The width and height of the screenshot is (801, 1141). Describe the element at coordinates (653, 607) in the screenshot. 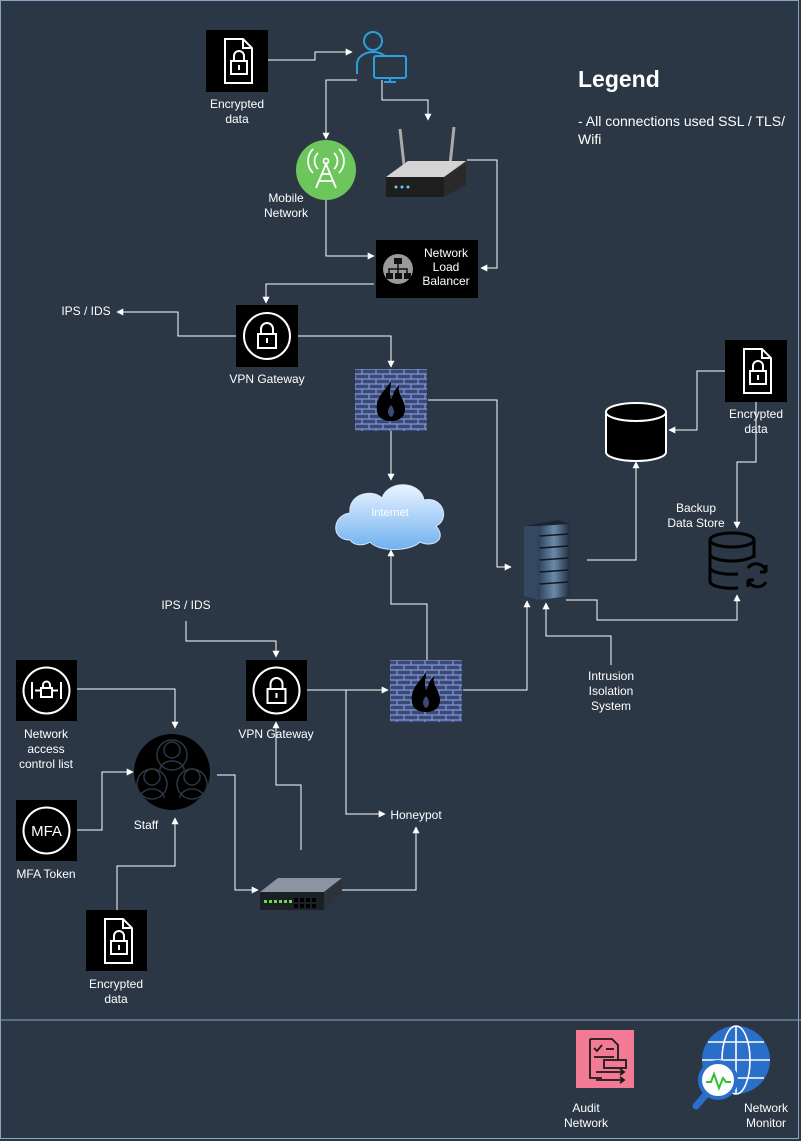

I see `connector-server-to-backup` at that location.